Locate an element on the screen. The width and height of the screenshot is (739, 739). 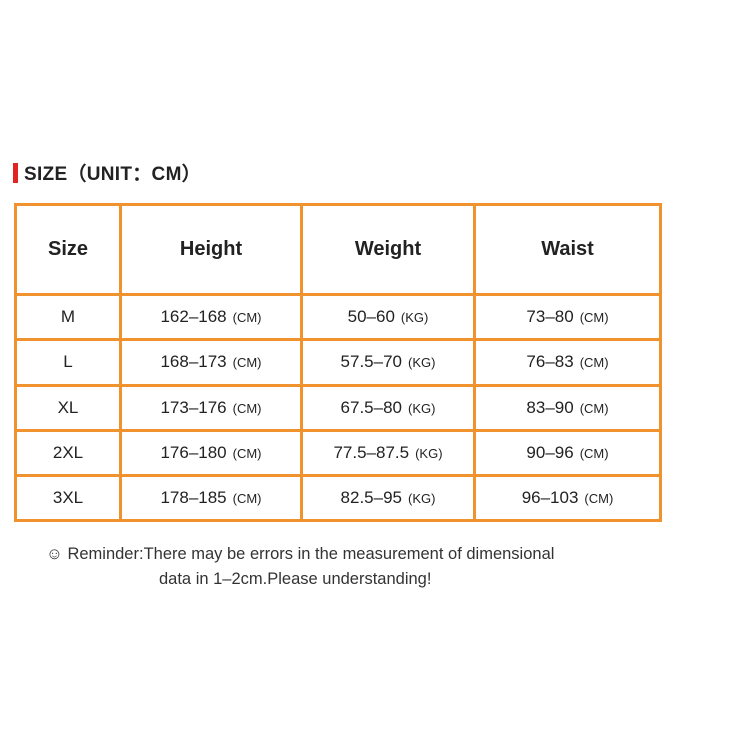
size-cell: 2XL is located at coordinates (68, 452).